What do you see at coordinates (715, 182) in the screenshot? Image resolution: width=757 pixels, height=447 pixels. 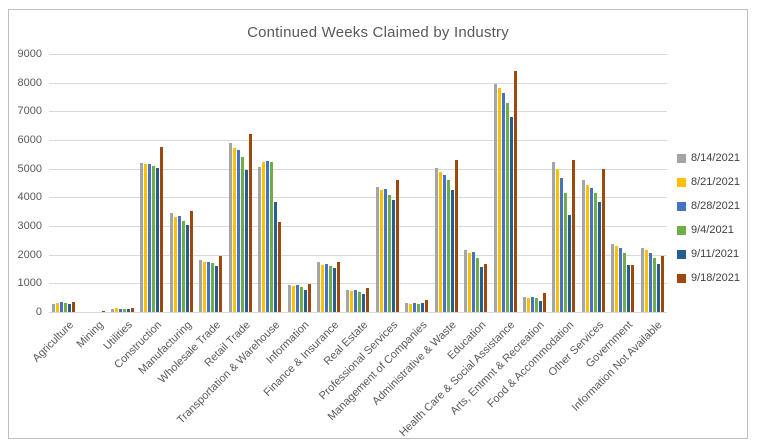 I see `legend-label: 8/21/2021` at bounding box center [715, 182].